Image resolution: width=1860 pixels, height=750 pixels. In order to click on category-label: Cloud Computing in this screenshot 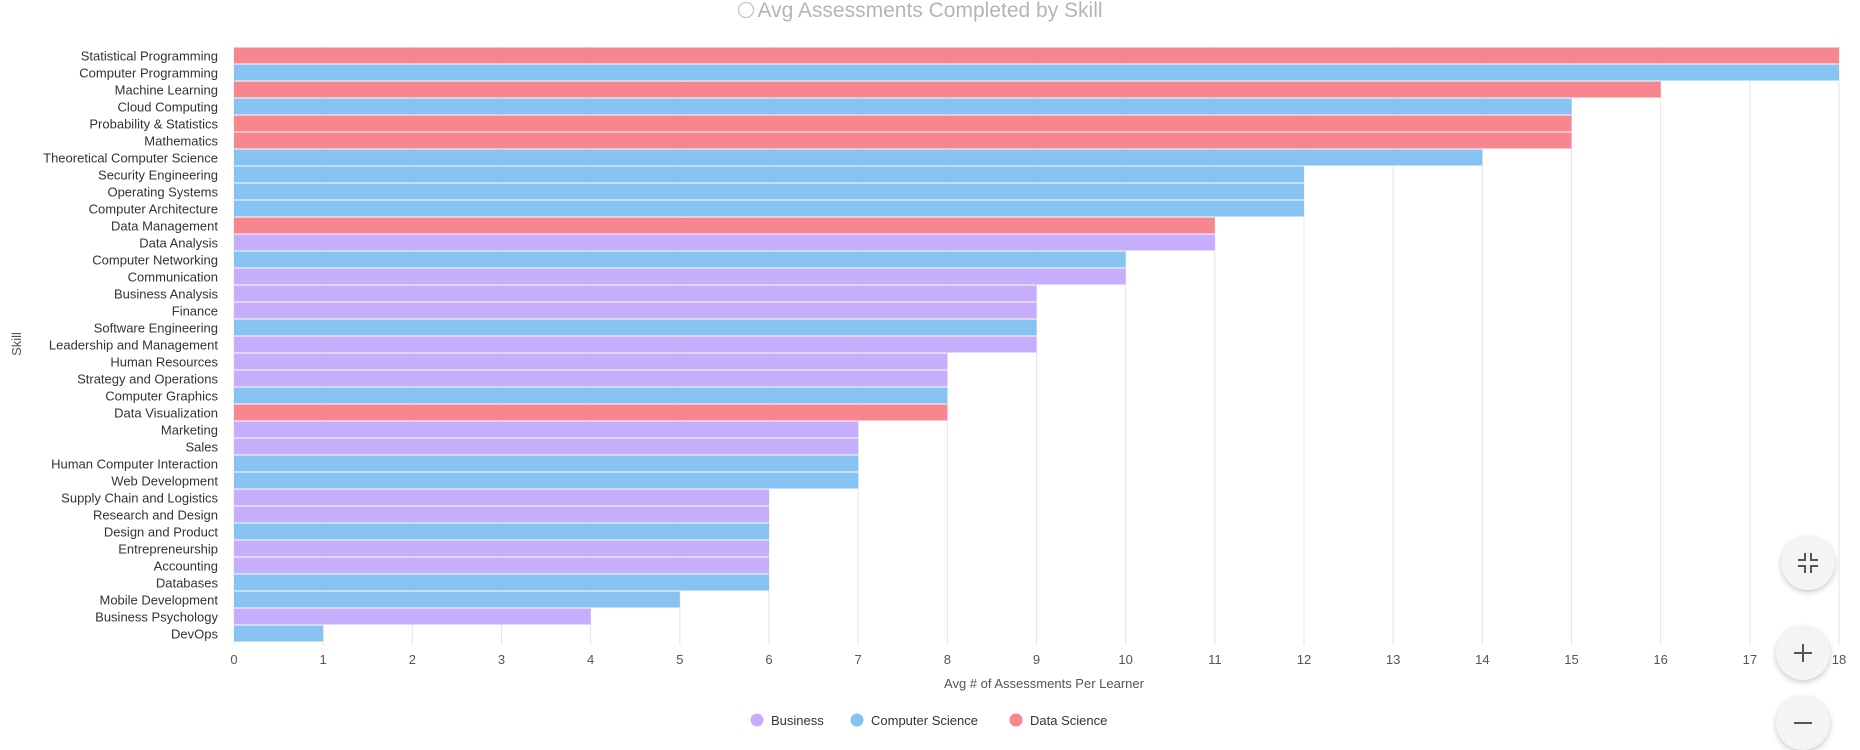, I will do `click(168, 107)`.